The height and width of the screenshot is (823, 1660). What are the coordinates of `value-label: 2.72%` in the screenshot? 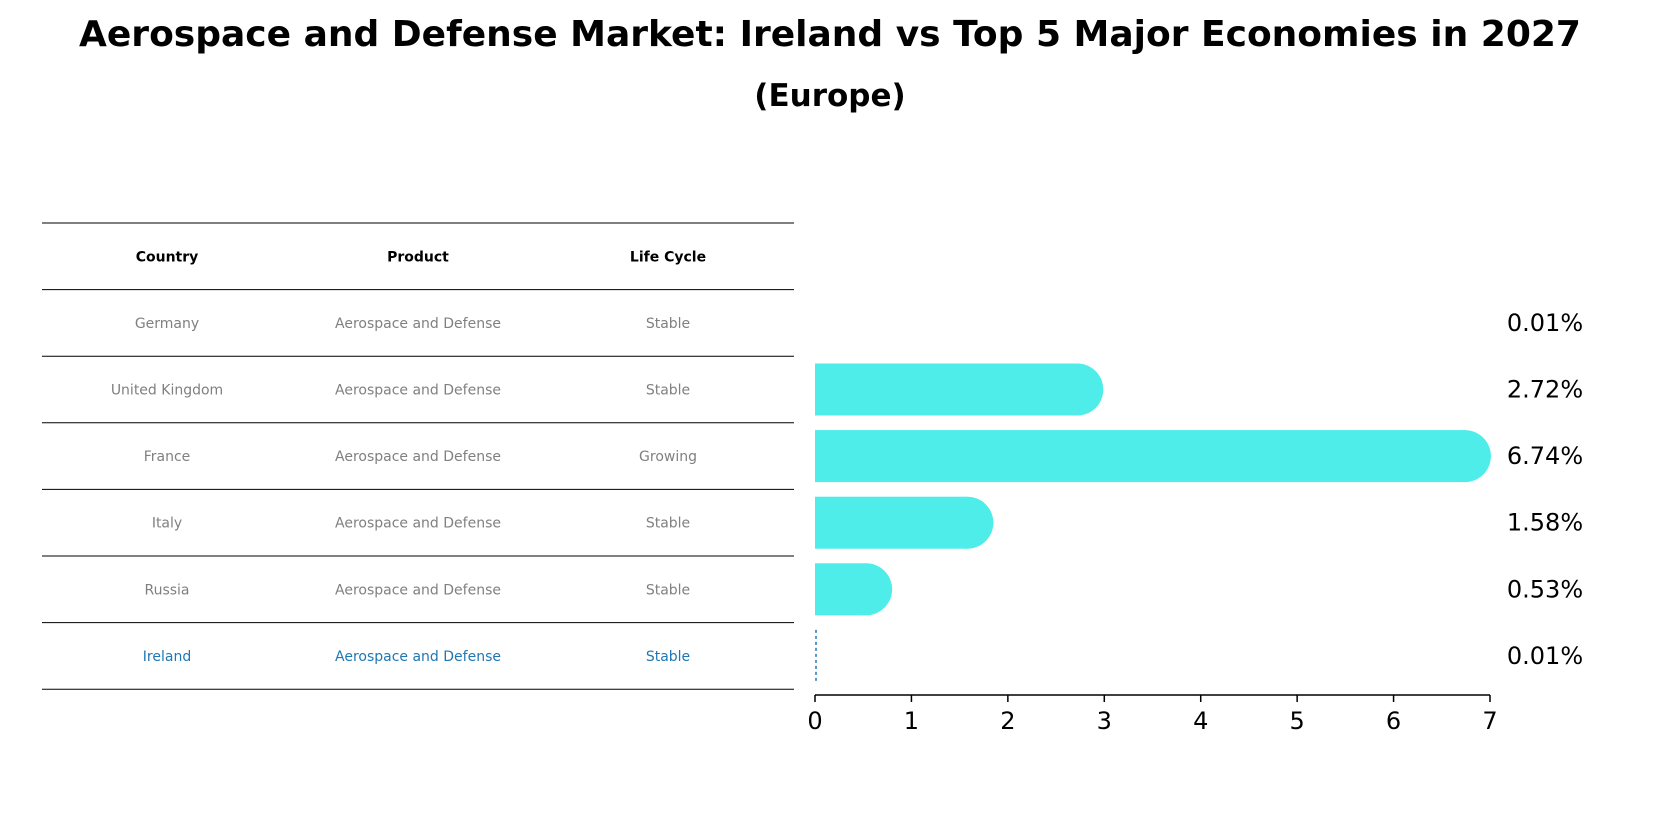 It's located at (1545, 390).